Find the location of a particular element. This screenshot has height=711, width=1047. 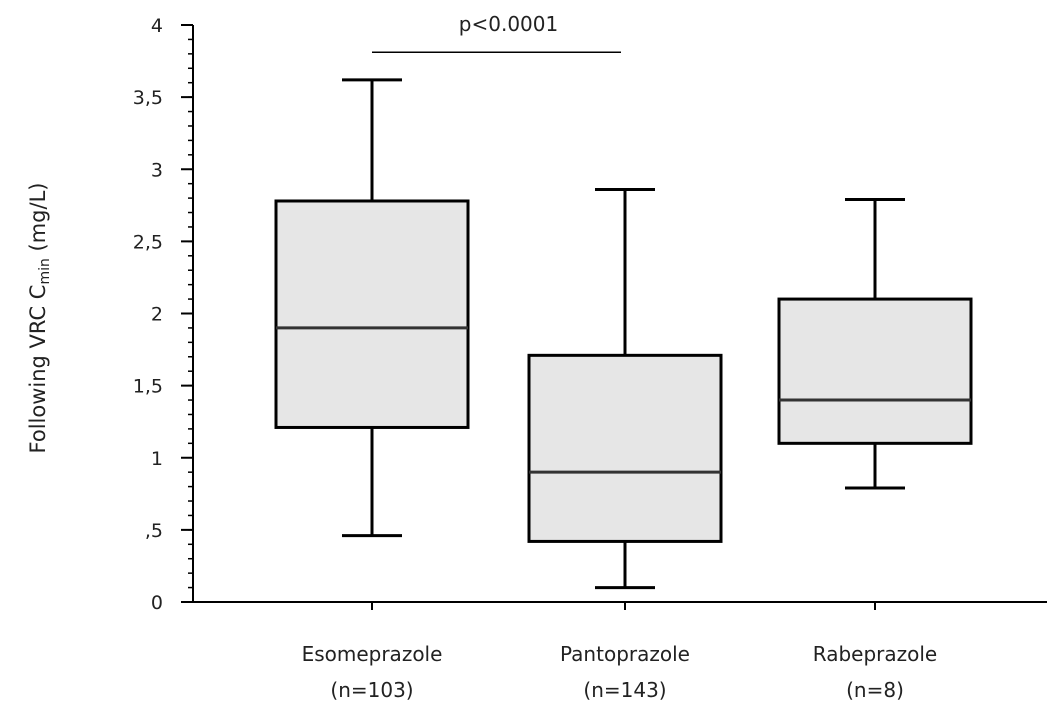

annotations: p<0.0001 is located at coordinates (496, 32).